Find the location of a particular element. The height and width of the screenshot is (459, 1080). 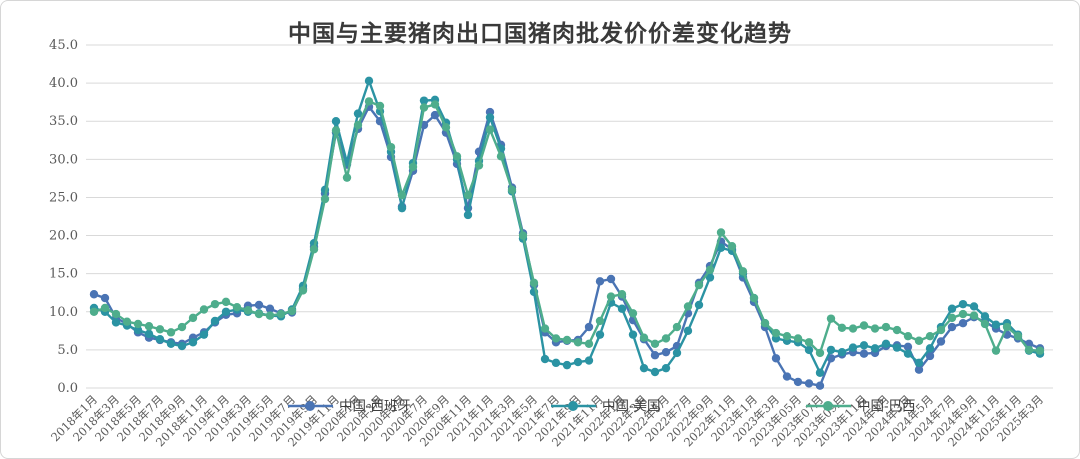

legend-item-spain: 中国-西班牙 is located at coordinates (349, 407).